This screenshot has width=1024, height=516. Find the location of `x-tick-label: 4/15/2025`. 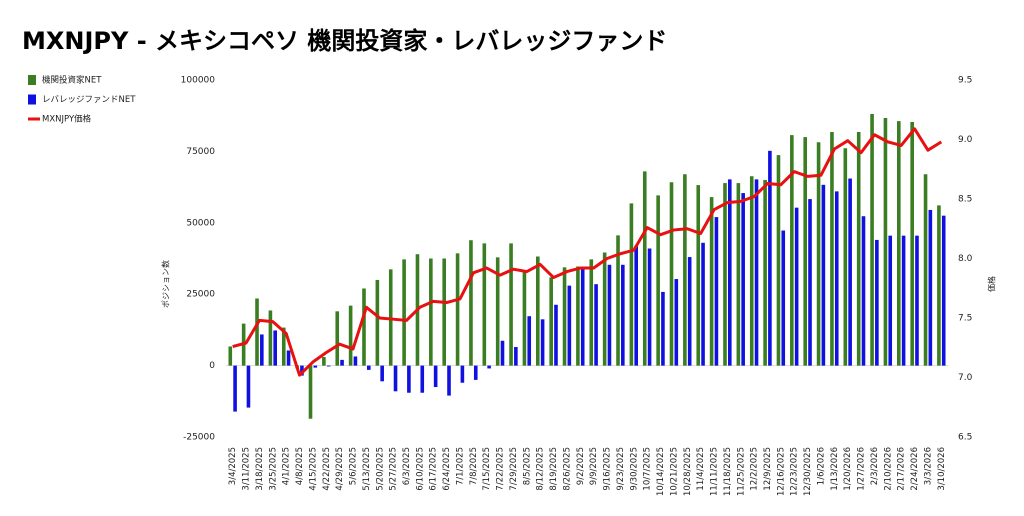

x-tick-label: 4/15/2025 is located at coordinates (313, 469).